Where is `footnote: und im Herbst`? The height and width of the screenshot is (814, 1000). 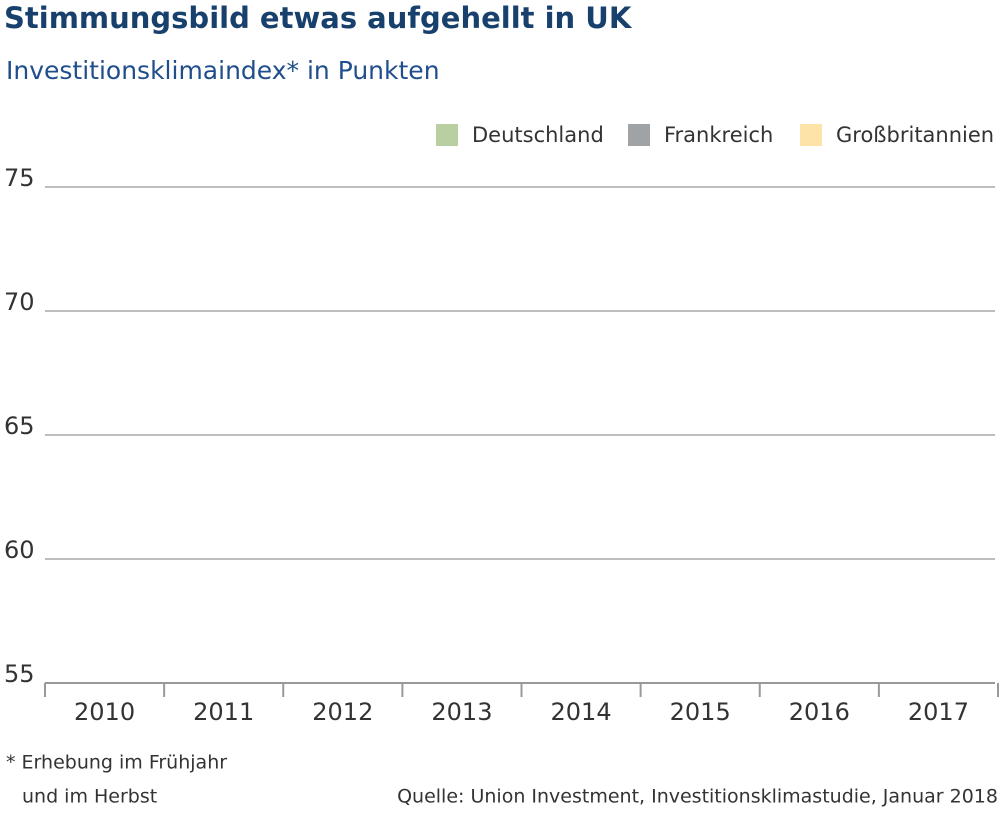
footnote: und im Herbst is located at coordinates (89, 797).